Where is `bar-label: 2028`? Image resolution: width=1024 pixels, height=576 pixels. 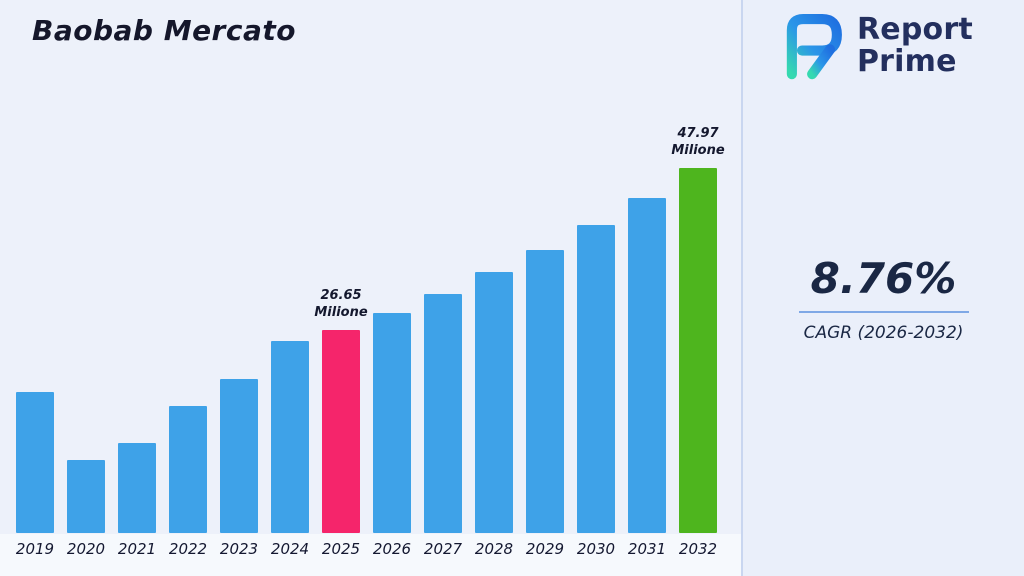
bar-label: 2028 is located at coordinates (494, 549).